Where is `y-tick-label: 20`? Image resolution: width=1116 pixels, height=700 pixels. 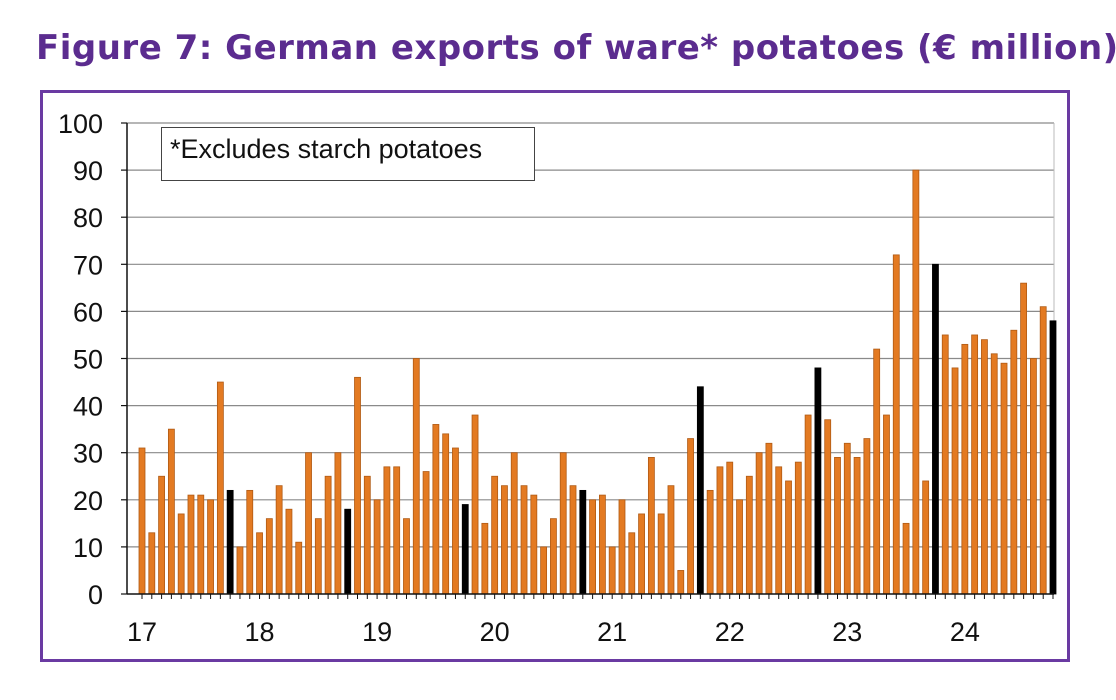 y-tick-label: 20 is located at coordinates (88, 501).